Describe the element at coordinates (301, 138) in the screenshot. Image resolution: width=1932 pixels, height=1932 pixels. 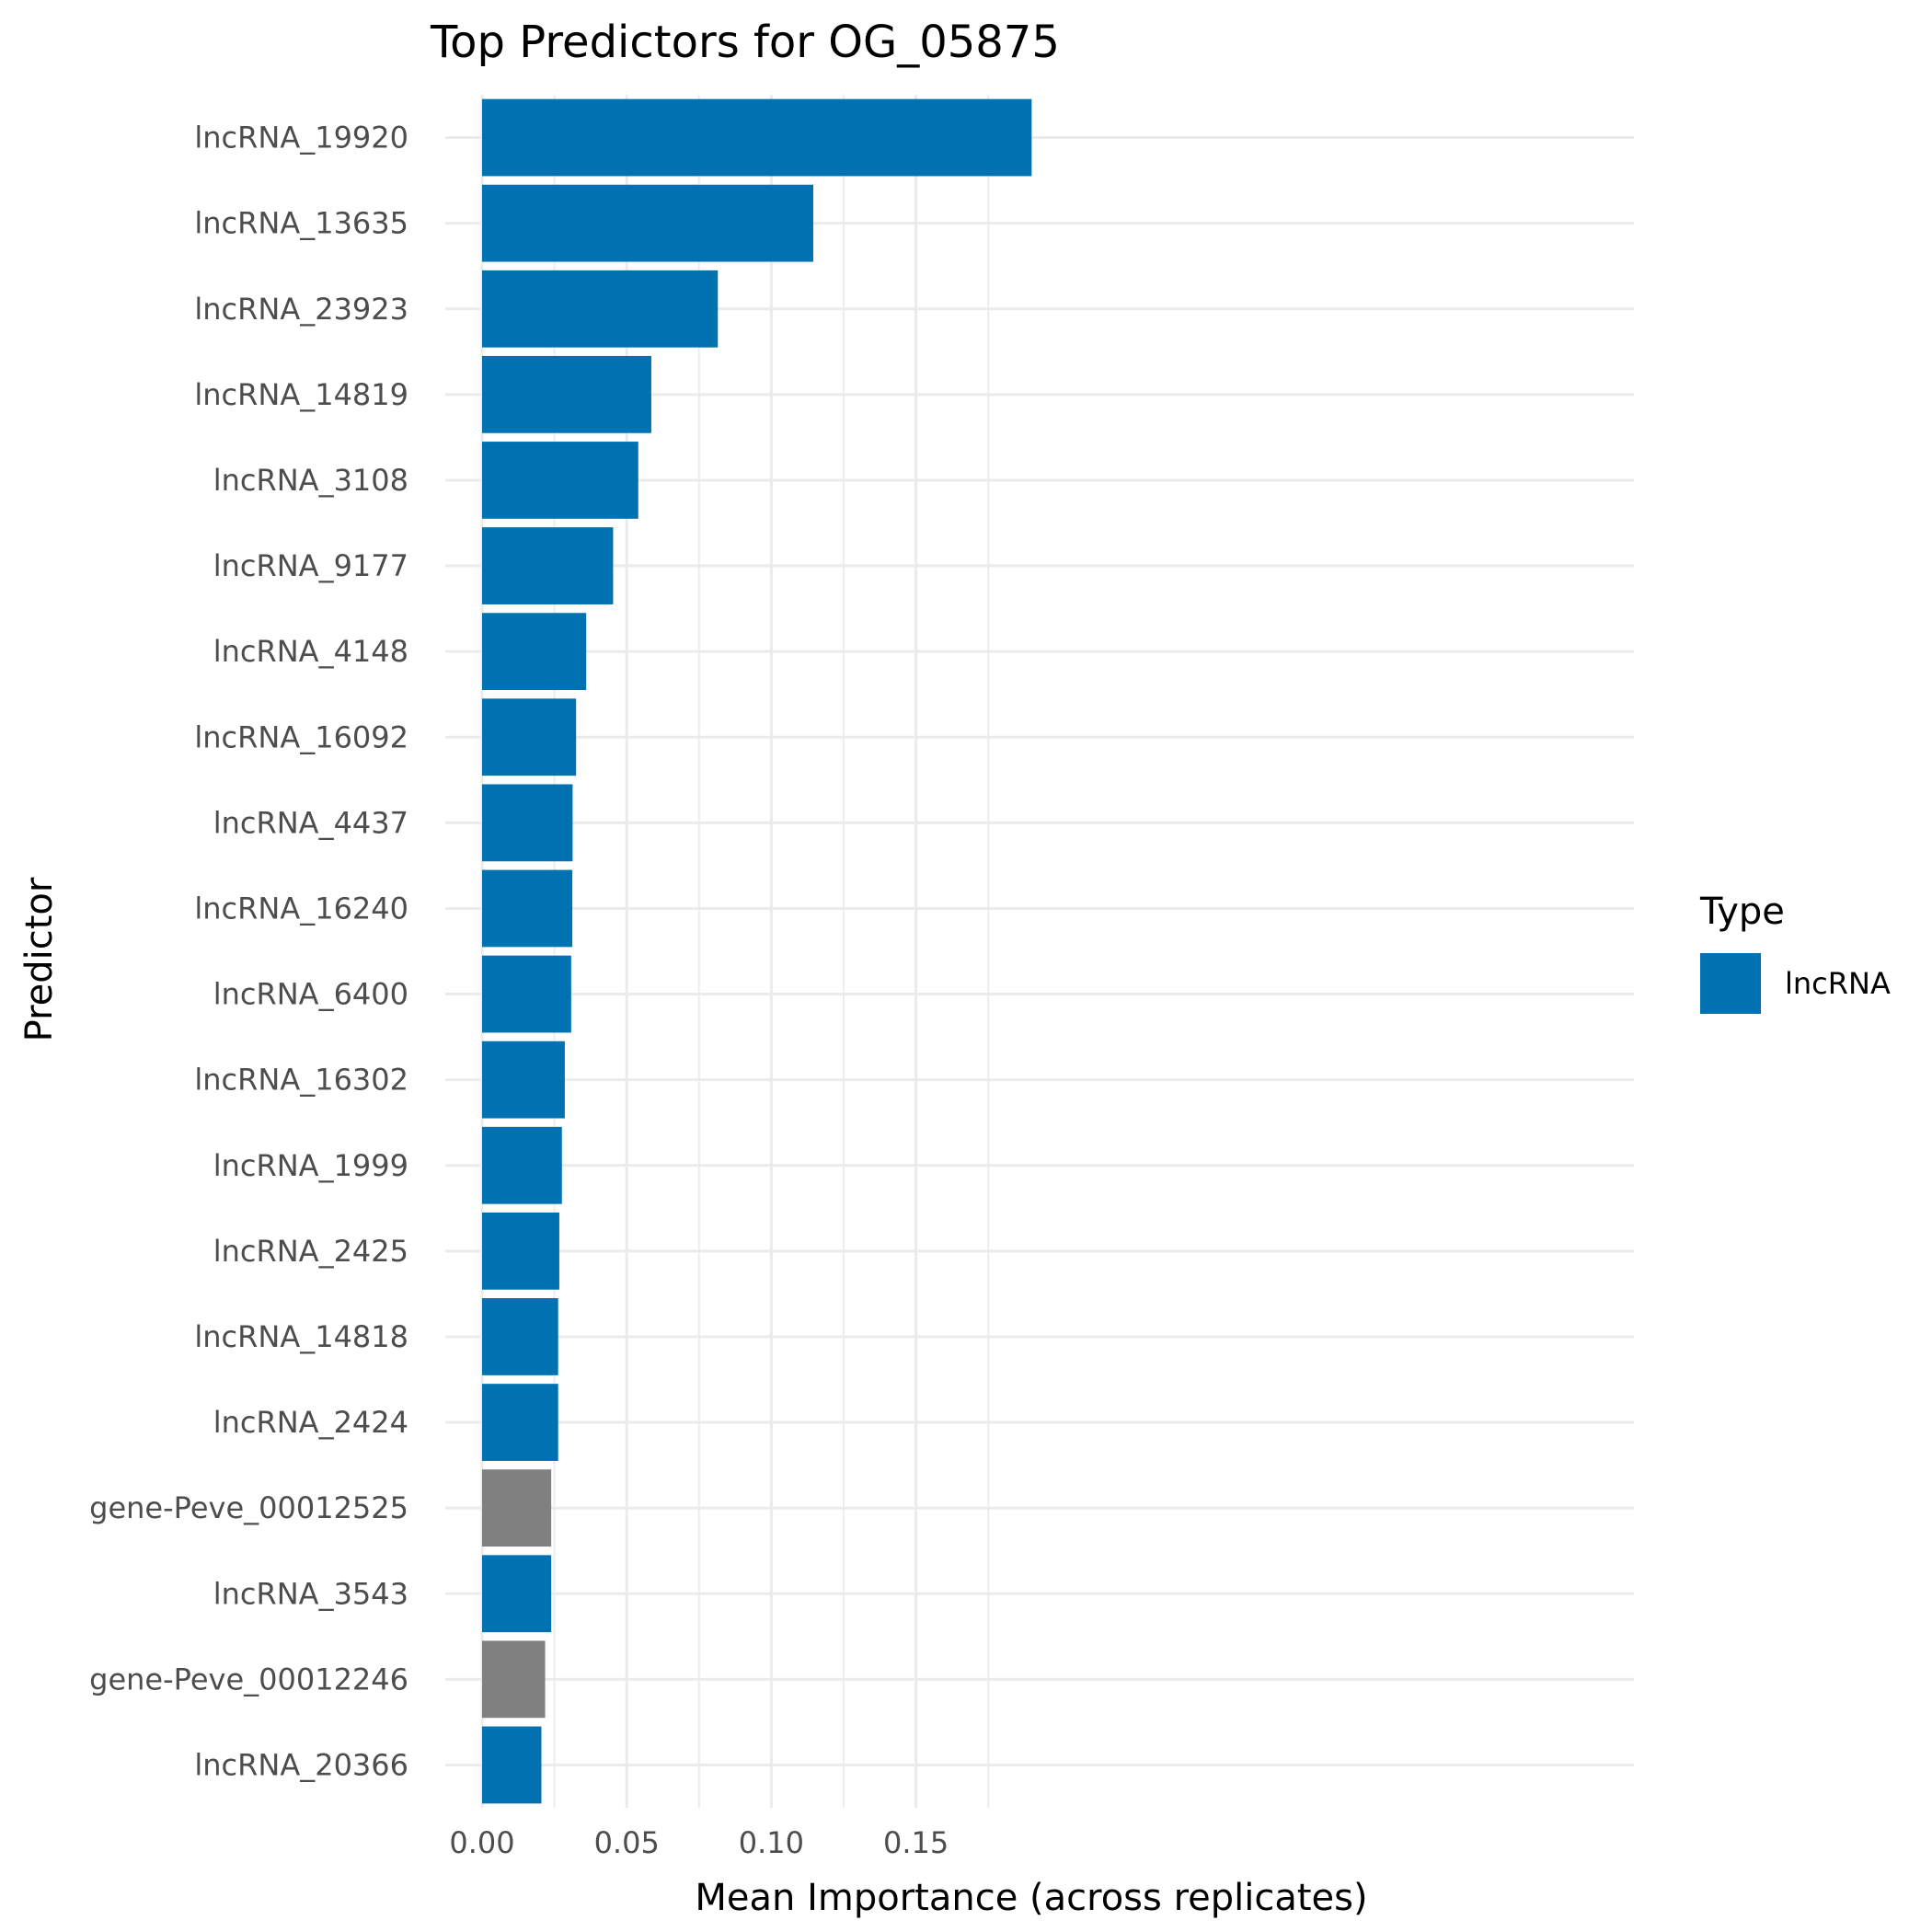
I see `y-tick-label: lncRNA_19920` at that location.